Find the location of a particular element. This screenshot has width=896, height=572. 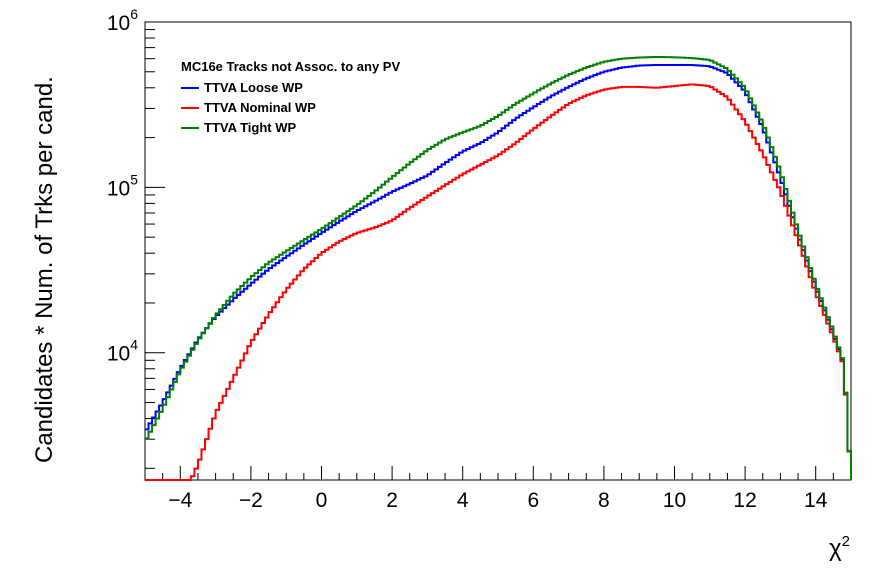

legend-label: TTVA Nominal WP is located at coordinates (260, 107).